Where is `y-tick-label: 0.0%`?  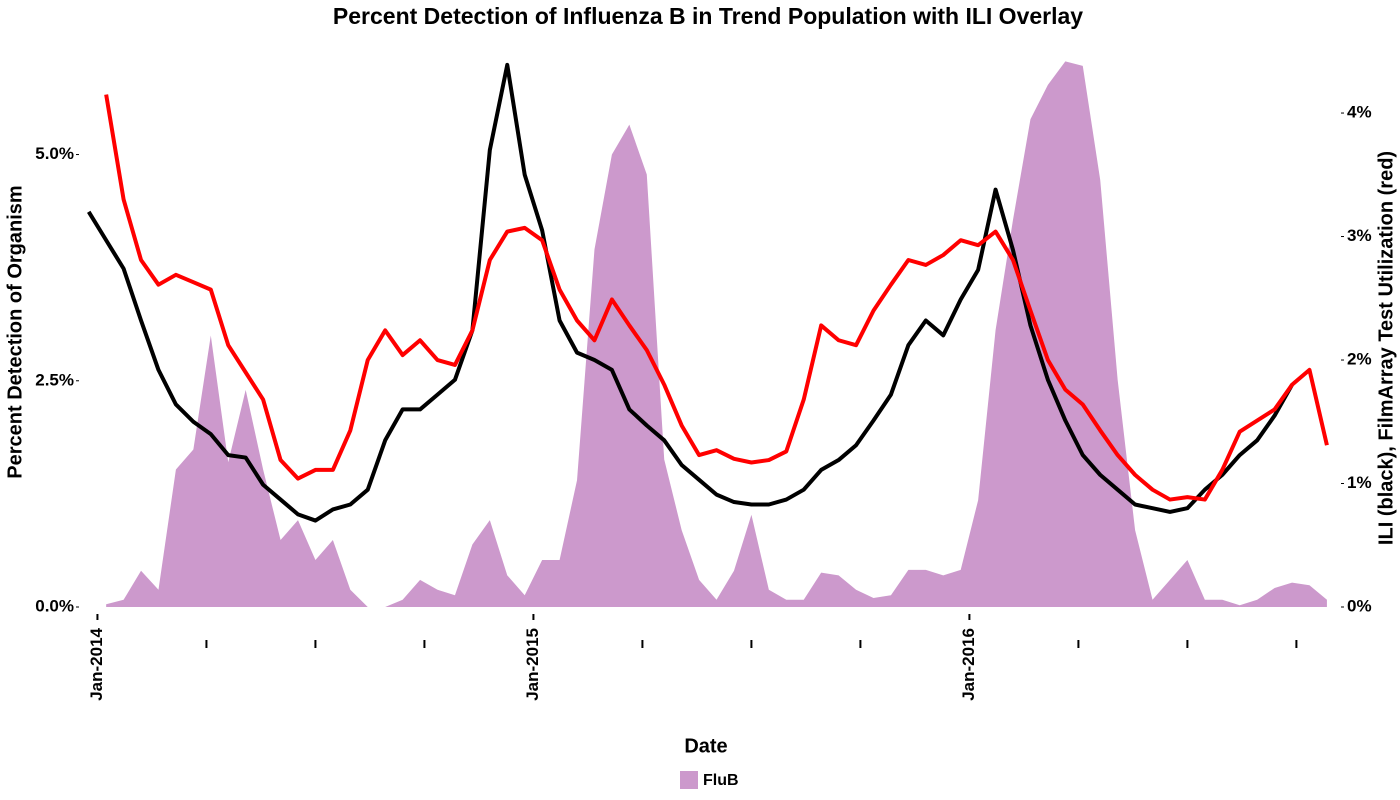
y-tick-label: 0.0% is located at coordinates (54, 605).